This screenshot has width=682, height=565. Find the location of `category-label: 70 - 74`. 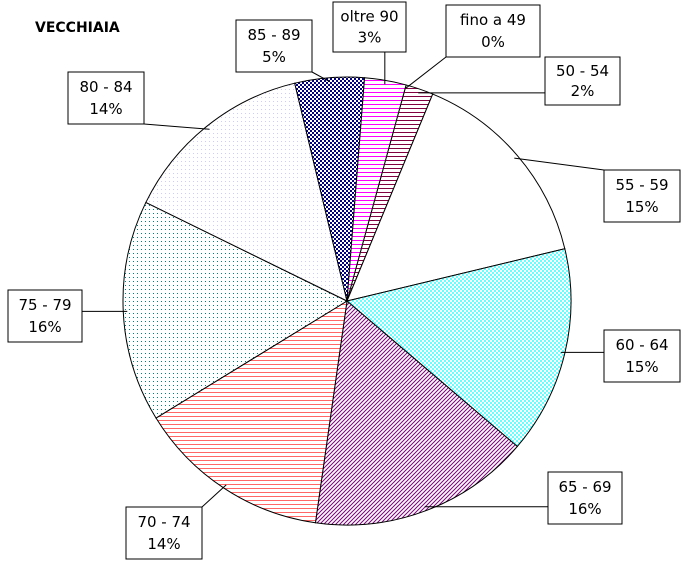

category-label: 70 - 74 is located at coordinates (163, 522).